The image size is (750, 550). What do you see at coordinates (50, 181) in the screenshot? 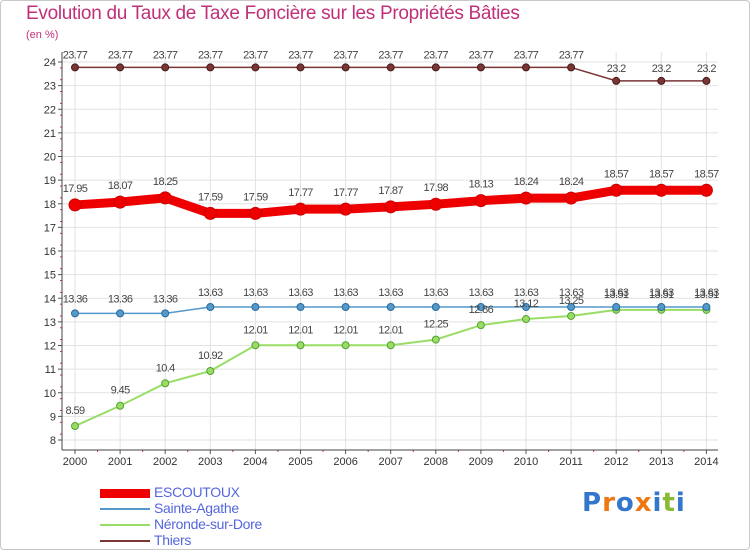
I see `y-tick-label: 19` at bounding box center [50, 181].